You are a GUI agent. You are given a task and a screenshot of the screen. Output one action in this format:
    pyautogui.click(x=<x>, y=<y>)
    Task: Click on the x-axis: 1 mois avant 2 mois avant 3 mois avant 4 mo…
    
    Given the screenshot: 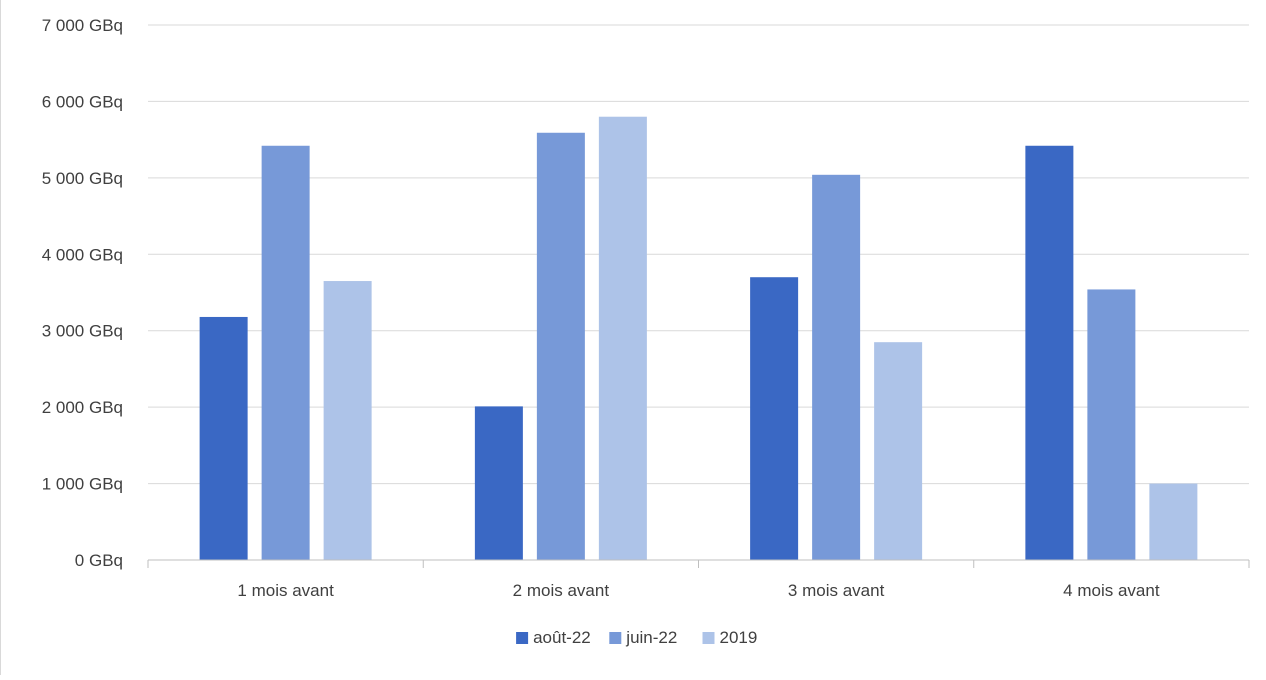 What is the action you would take?
    pyautogui.click(x=698, y=579)
    